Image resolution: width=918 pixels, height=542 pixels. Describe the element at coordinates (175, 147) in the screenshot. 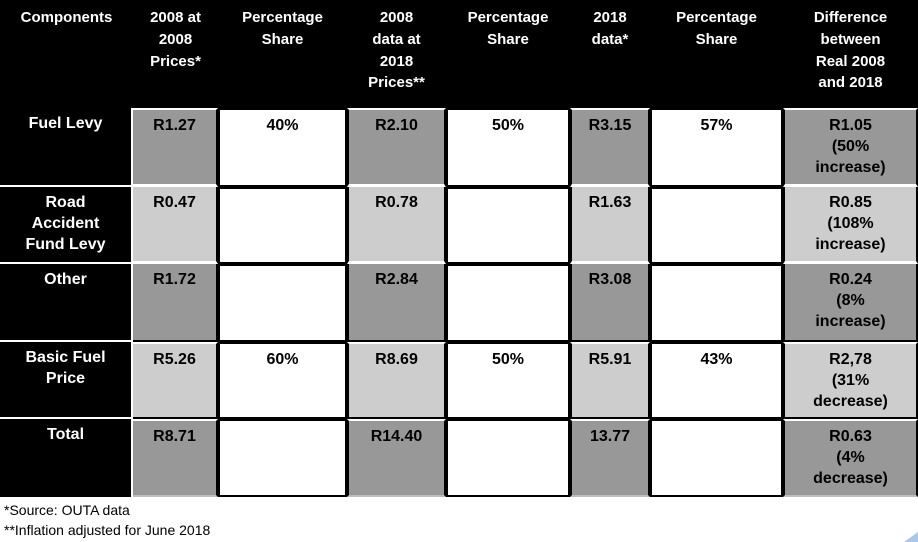

I see `value-cell: R1.27` at that location.